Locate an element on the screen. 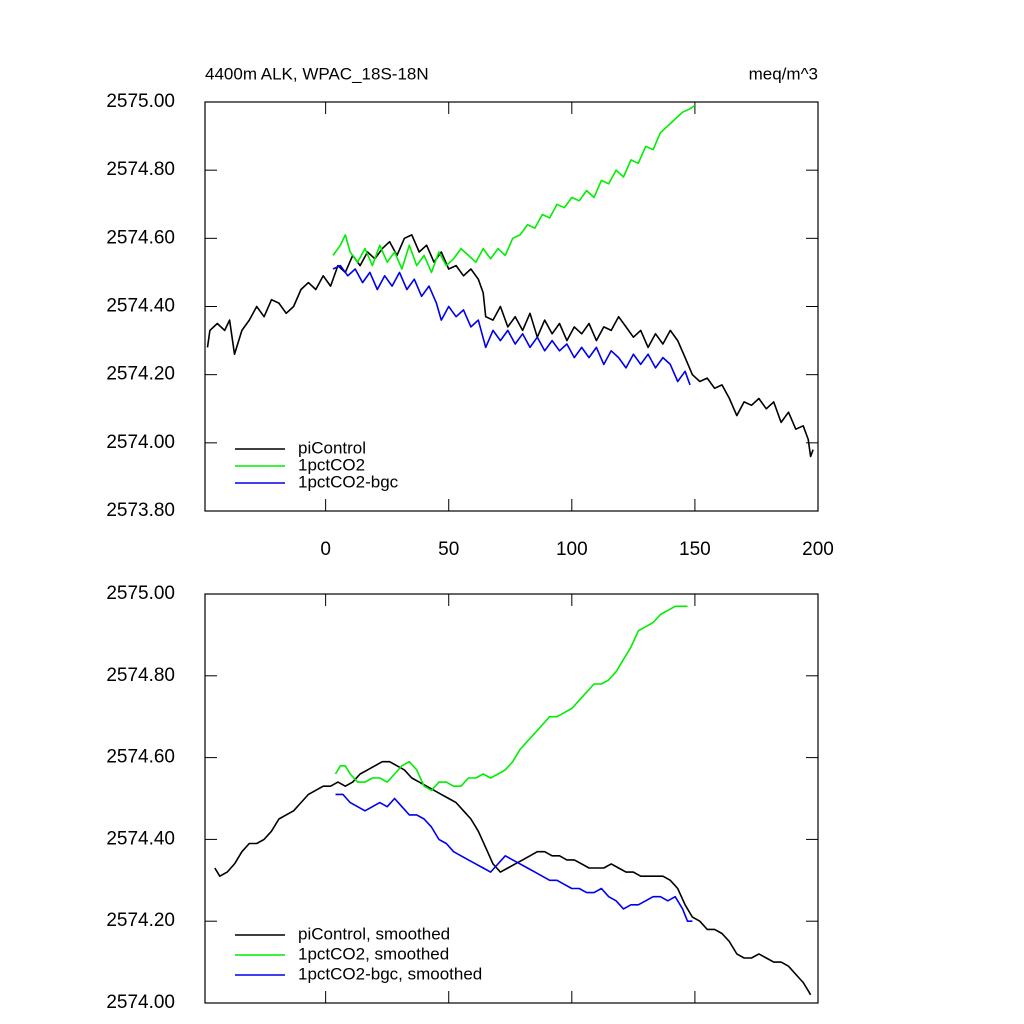  x-tick-label: 50 is located at coordinates (448, 549).